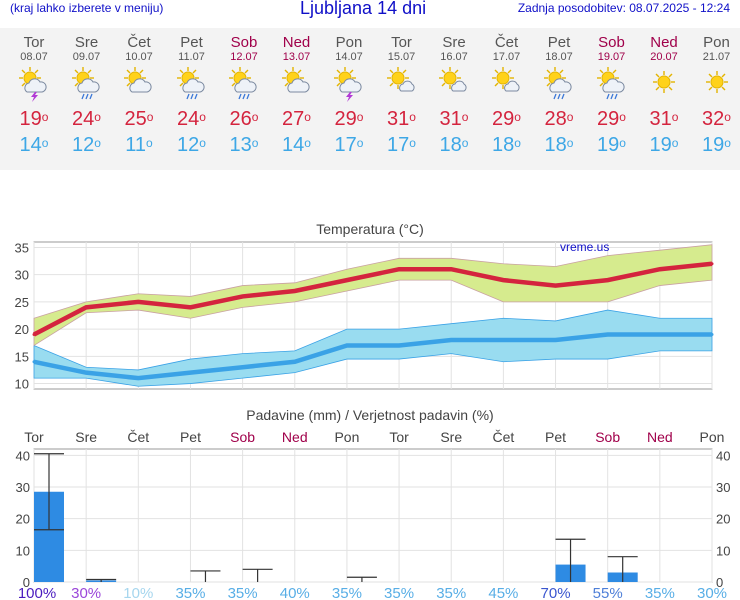 The image size is (740, 600). What do you see at coordinates (244, 145) in the screenshot?
I see `min-temp: 13o` at bounding box center [244, 145].